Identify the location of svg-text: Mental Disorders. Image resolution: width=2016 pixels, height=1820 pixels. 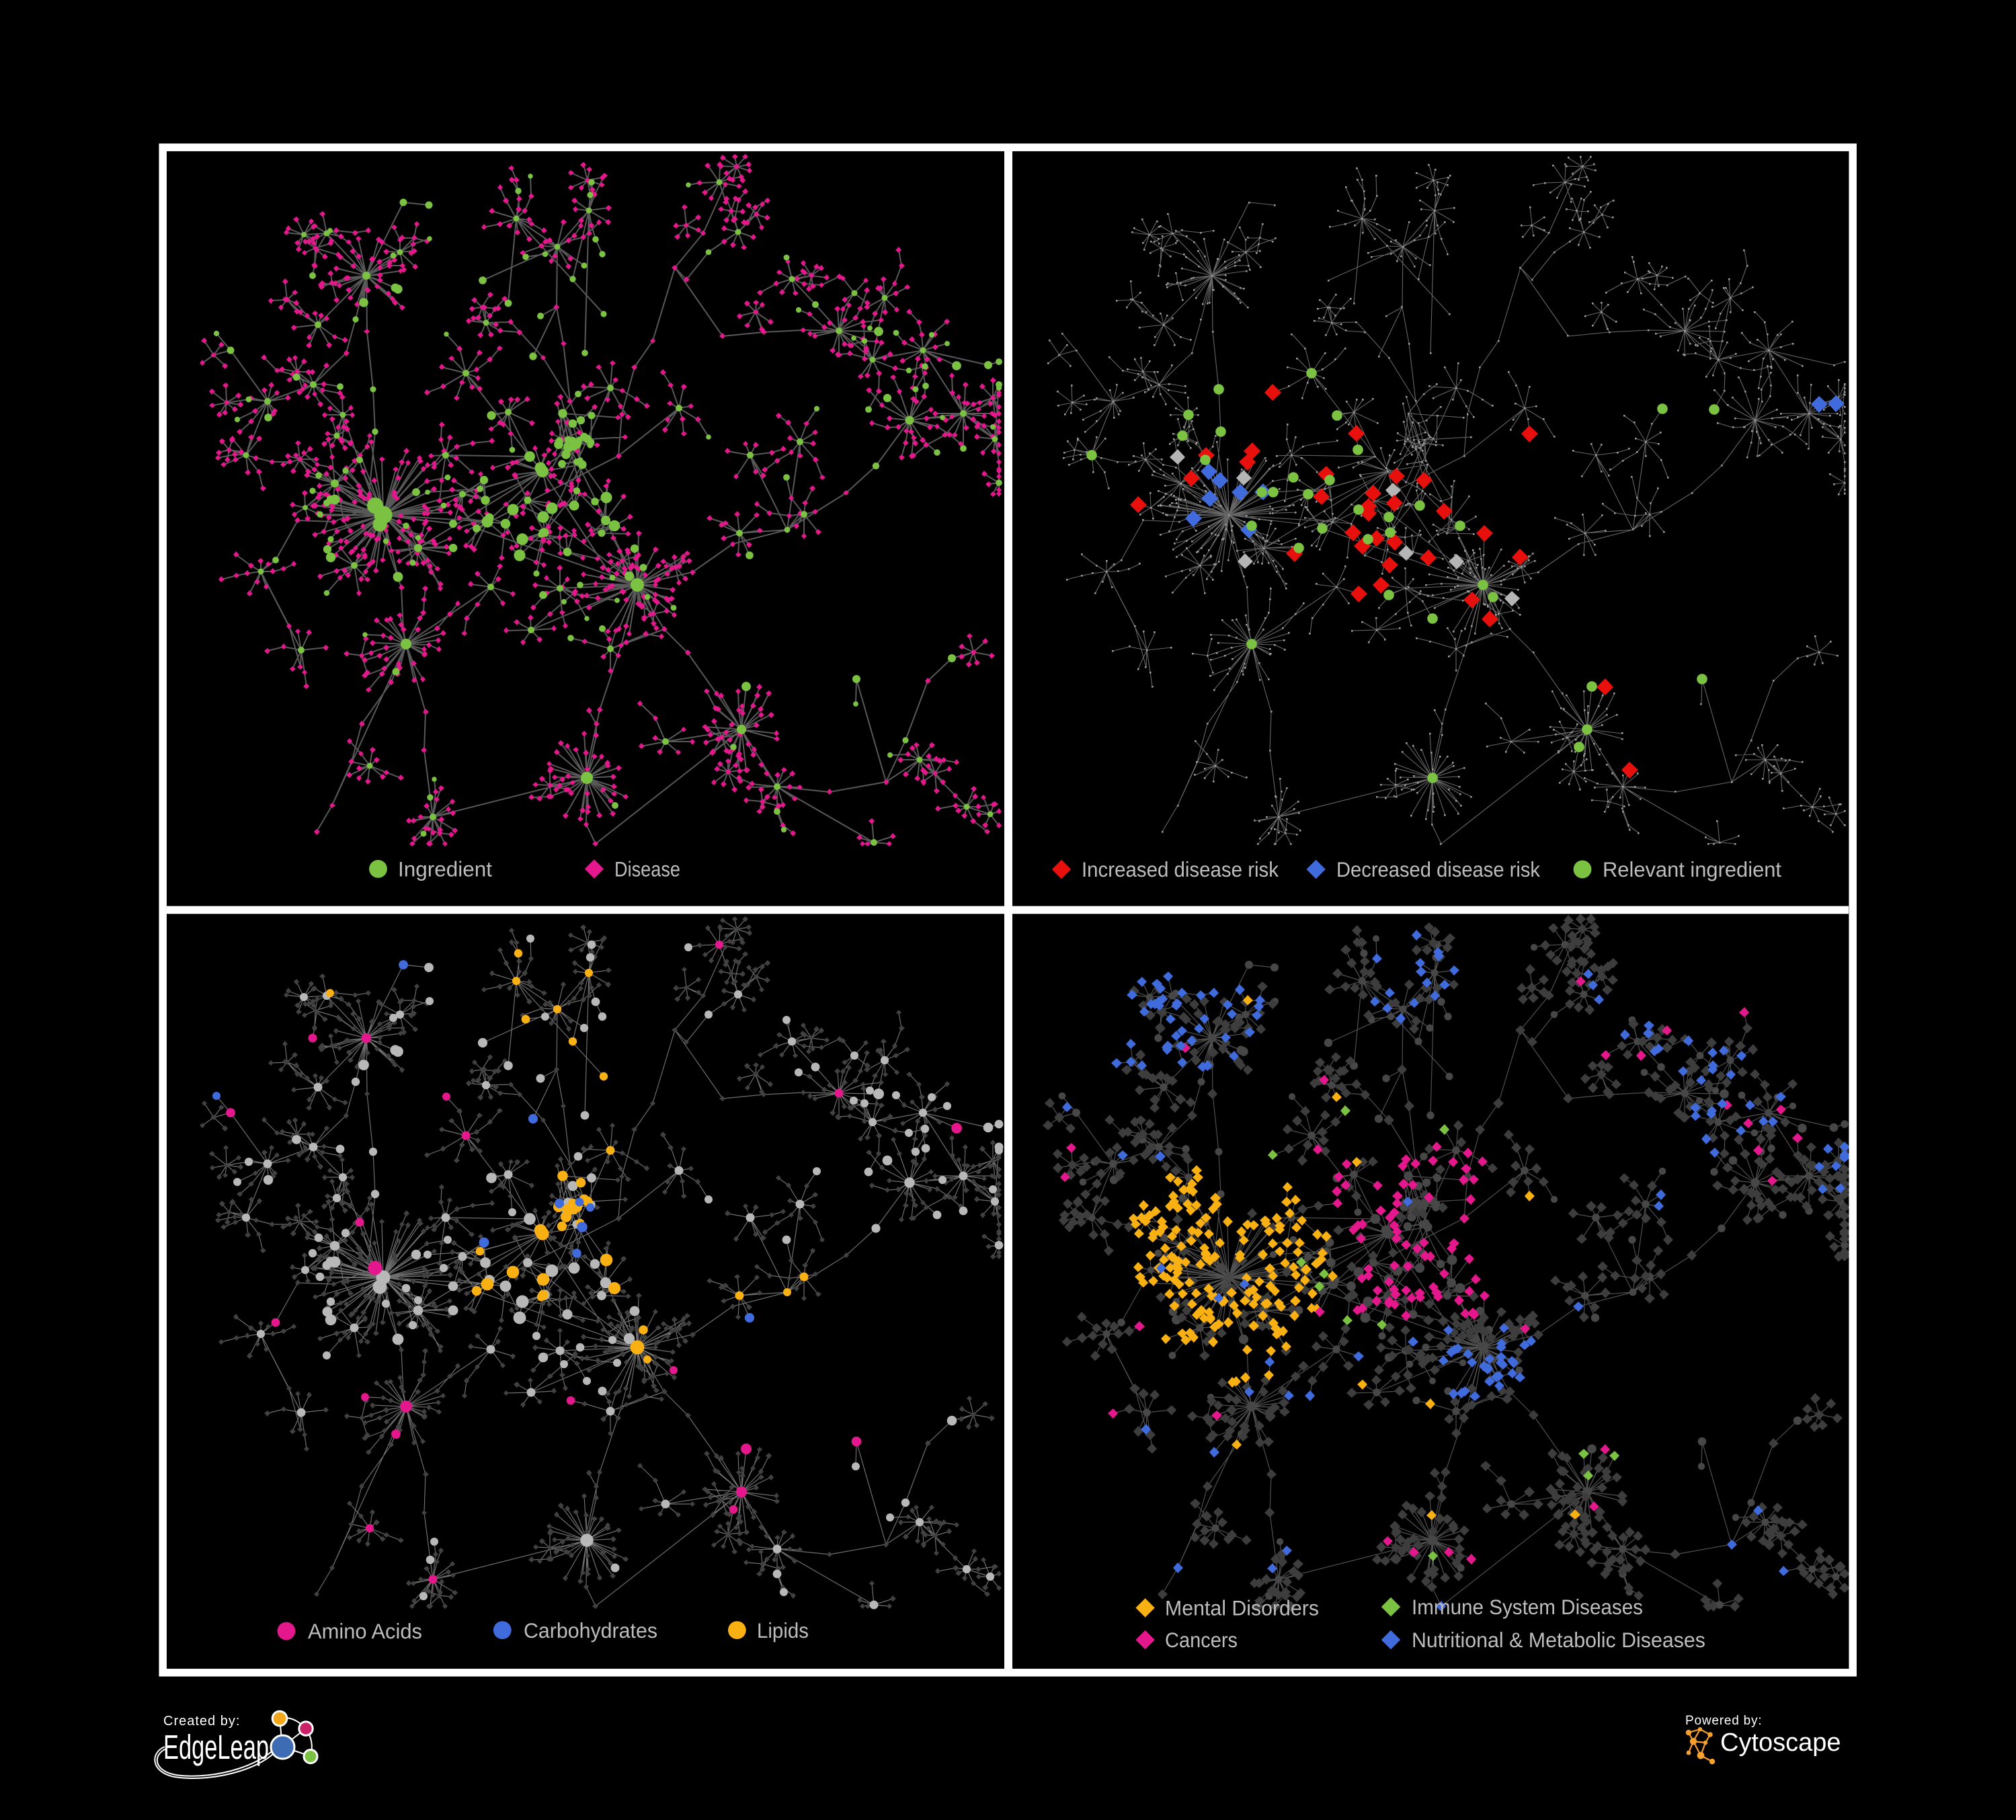
(1242, 1608).